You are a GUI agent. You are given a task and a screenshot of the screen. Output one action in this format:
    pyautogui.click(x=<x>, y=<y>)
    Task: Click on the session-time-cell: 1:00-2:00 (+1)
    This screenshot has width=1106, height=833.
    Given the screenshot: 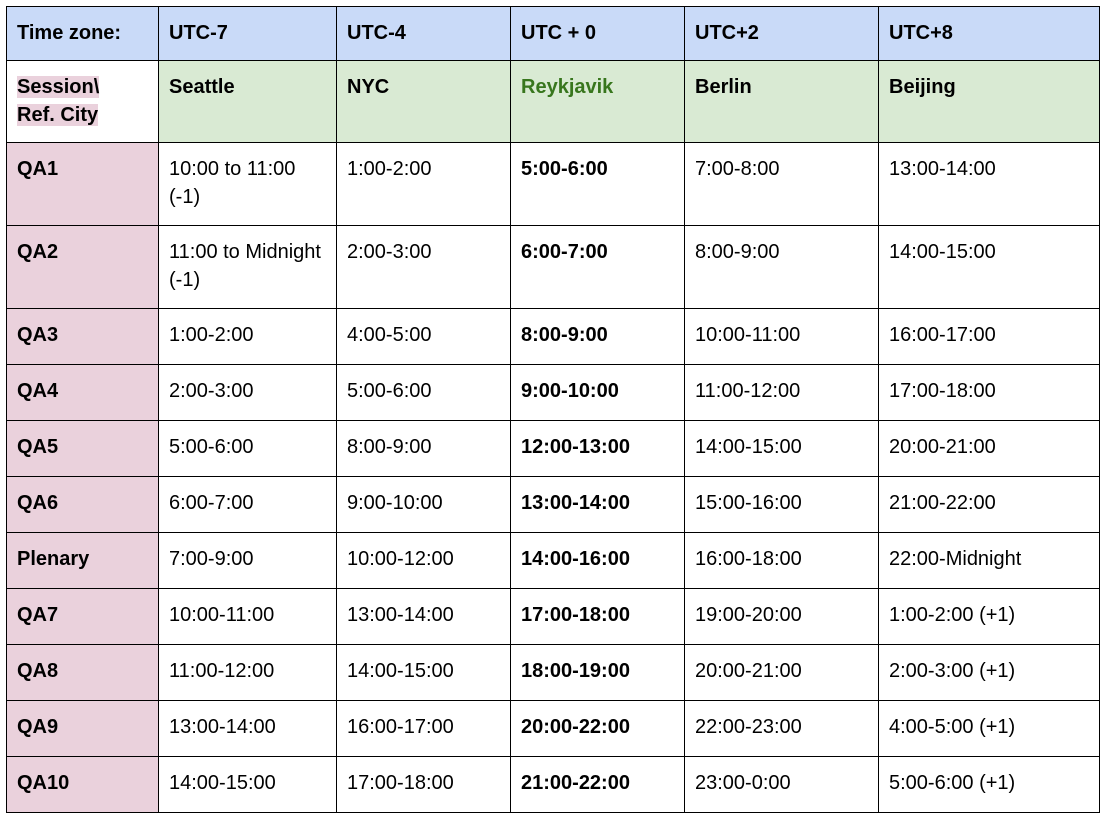 What is the action you would take?
    pyautogui.click(x=989, y=616)
    